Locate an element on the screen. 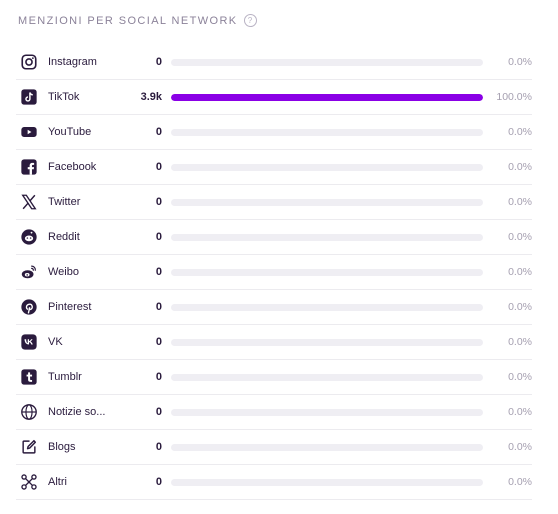  share-bar-fill is located at coordinates (327, 97).